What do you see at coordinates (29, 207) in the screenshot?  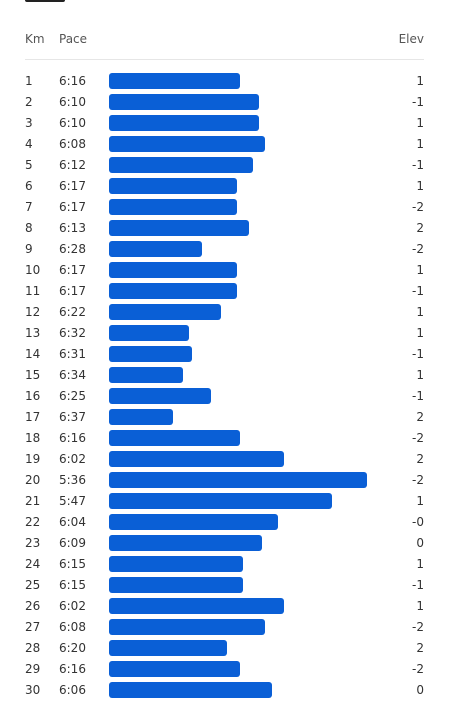 I see `km-cell: 7` at bounding box center [29, 207].